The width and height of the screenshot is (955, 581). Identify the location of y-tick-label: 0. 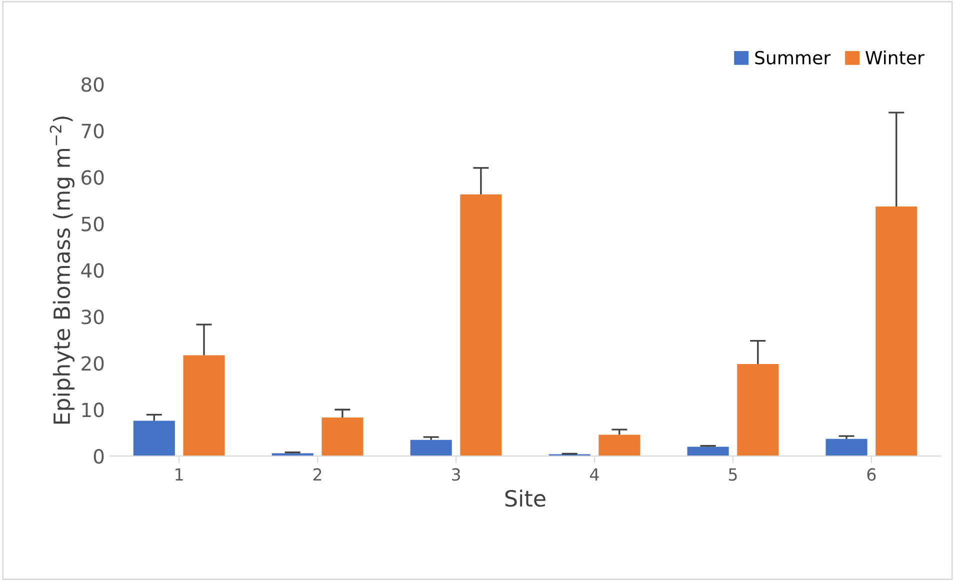
(99, 456).